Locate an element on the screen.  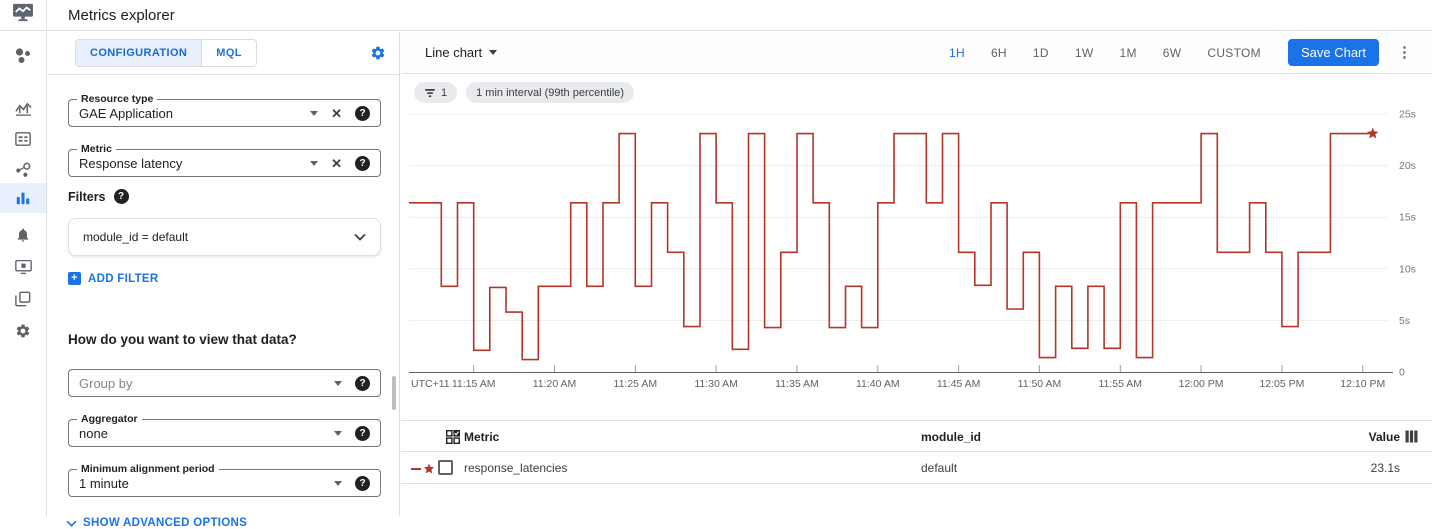
nav-item-alerting is located at coordinates (23, 235).